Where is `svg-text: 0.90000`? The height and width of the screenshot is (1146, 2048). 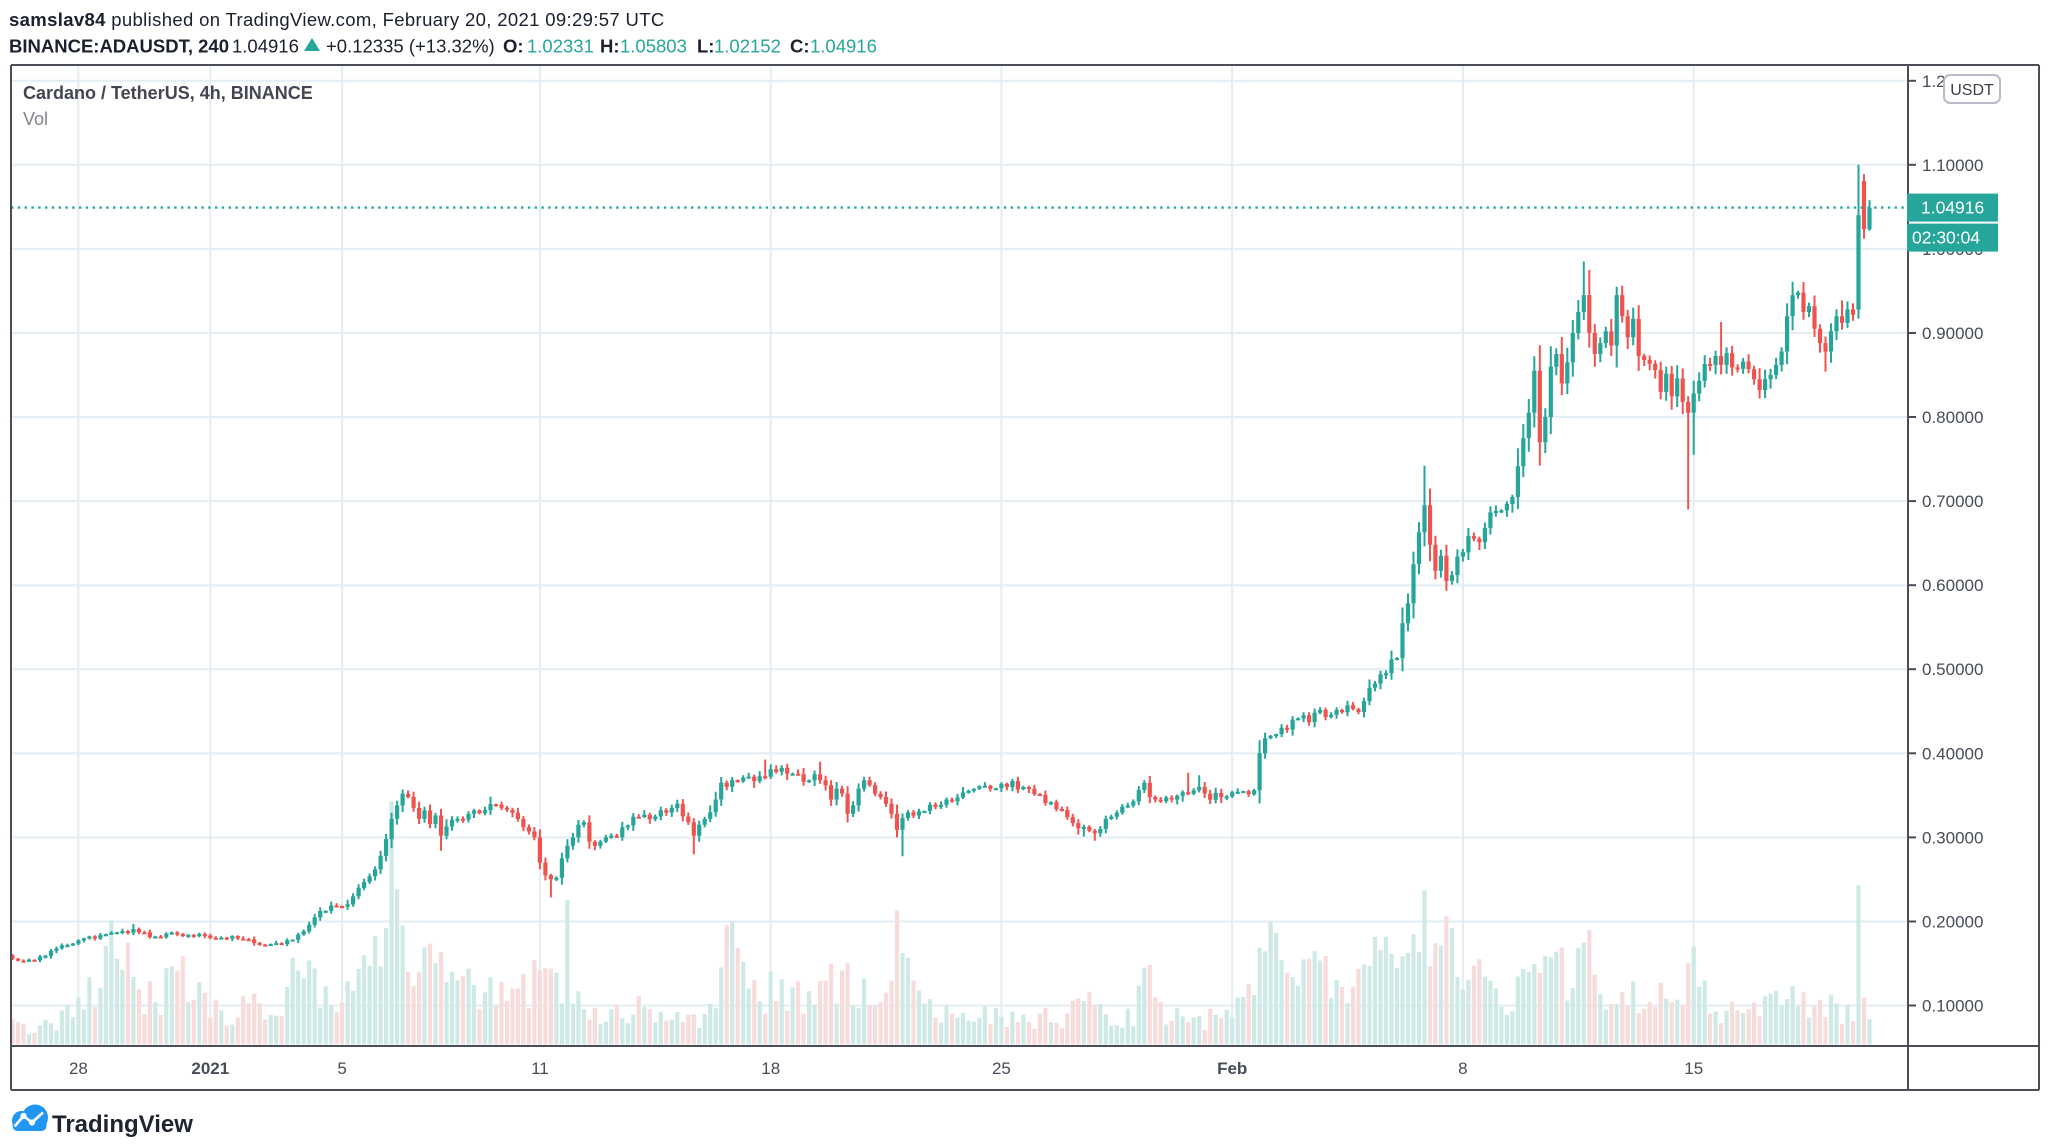 svg-text: 0.90000 is located at coordinates (1952, 333).